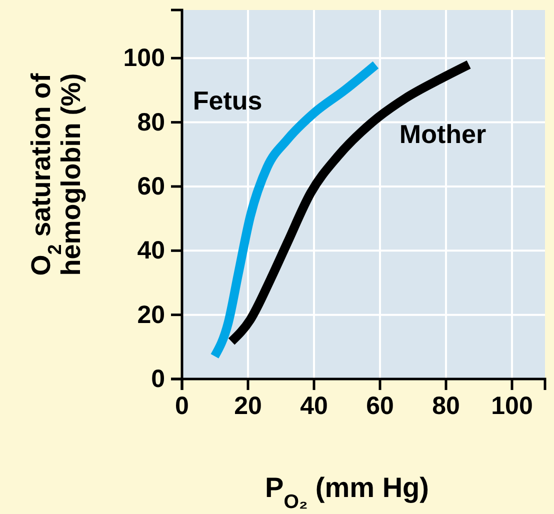  What do you see at coordinates (380, 406) in the screenshot?
I see `x-tick-label: 60` at bounding box center [380, 406].